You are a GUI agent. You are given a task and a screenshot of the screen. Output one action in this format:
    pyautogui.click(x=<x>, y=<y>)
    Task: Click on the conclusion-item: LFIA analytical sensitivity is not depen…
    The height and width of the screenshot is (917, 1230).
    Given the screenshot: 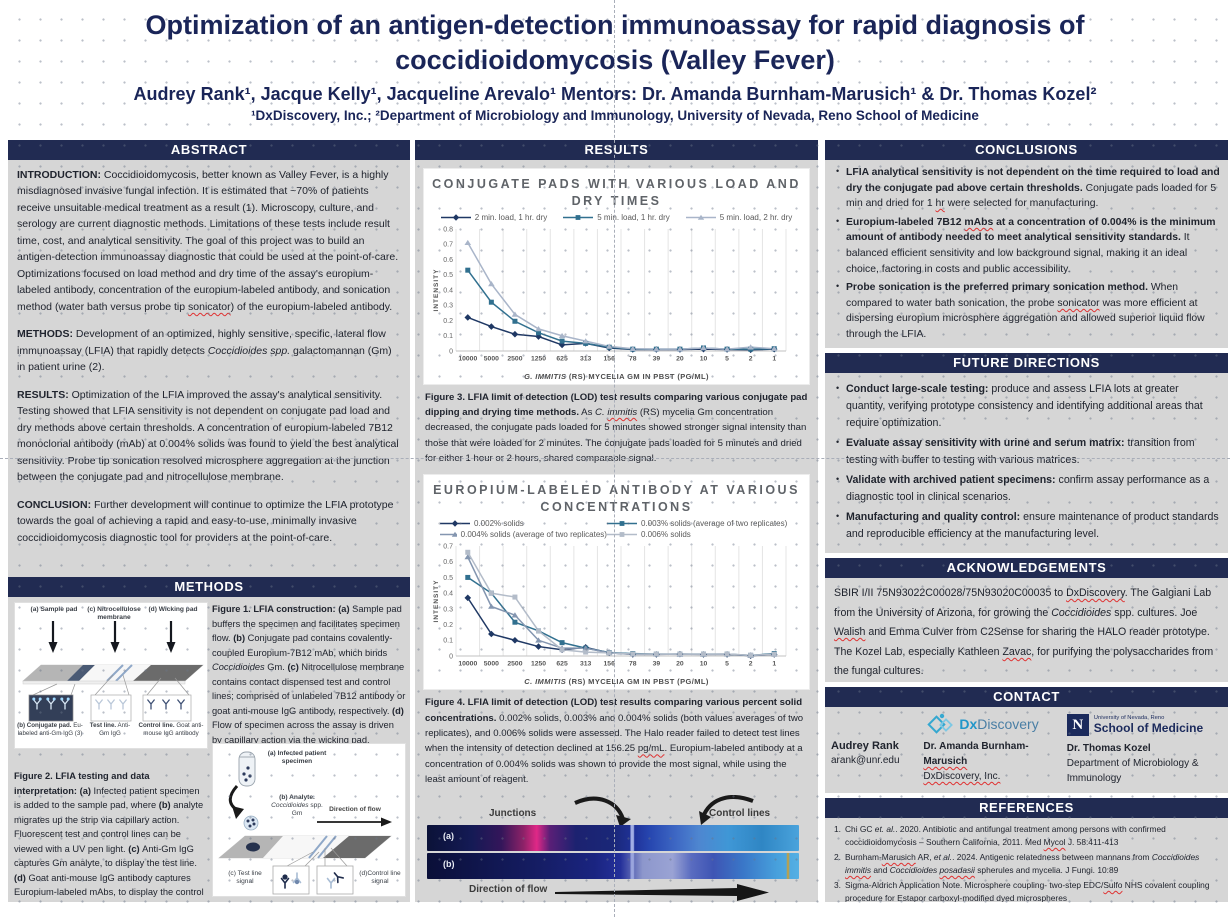 What is the action you would take?
    pyautogui.click(x=1026, y=188)
    